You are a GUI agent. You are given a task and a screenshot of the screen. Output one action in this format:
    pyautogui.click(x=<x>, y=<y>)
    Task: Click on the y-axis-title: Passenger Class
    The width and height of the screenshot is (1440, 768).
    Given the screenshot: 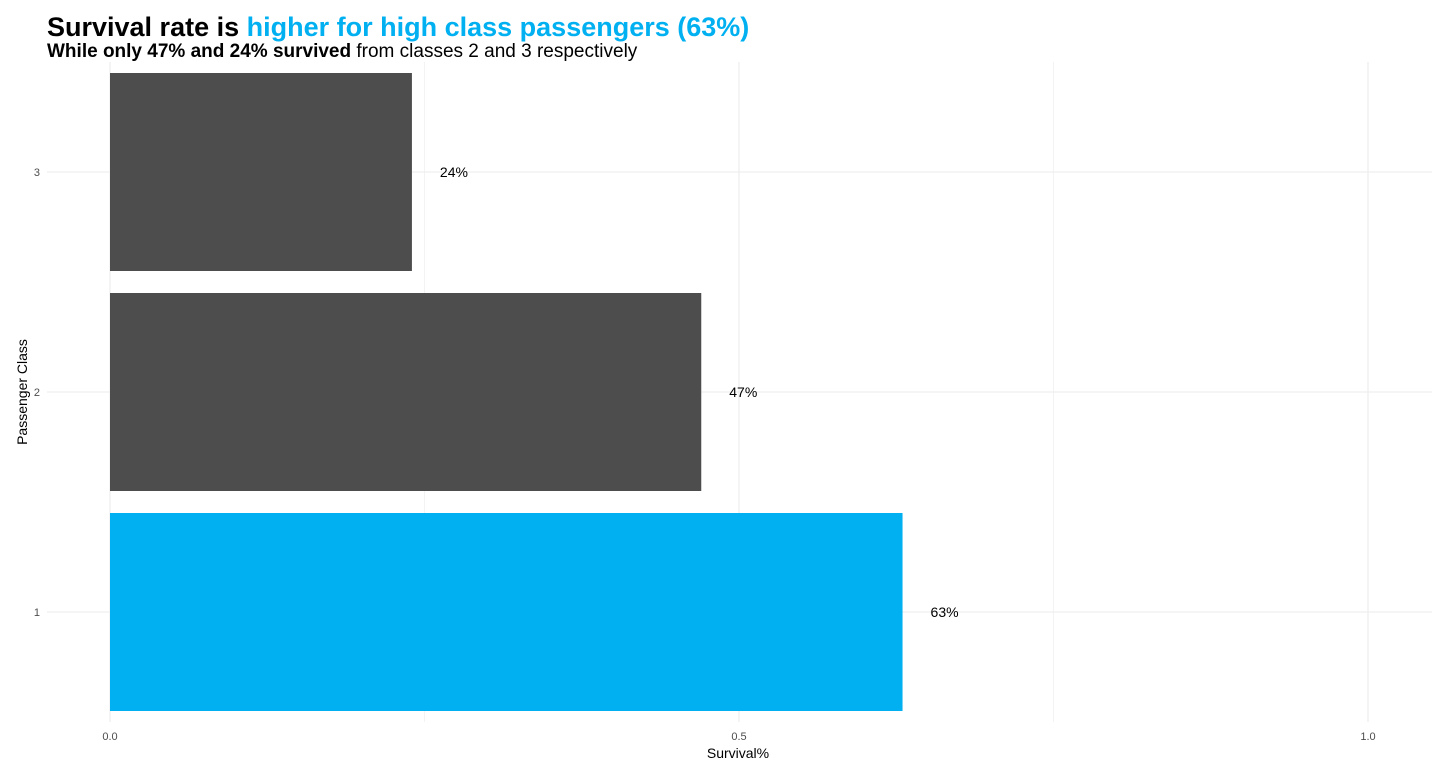 What is the action you would take?
    pyautogui.click(x=22, y=392)
    